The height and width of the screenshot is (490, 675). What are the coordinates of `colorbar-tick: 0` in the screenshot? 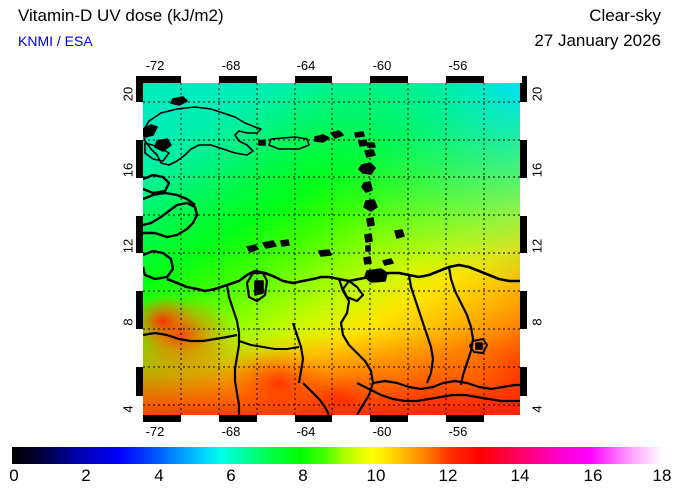 It's located at (14, 475).